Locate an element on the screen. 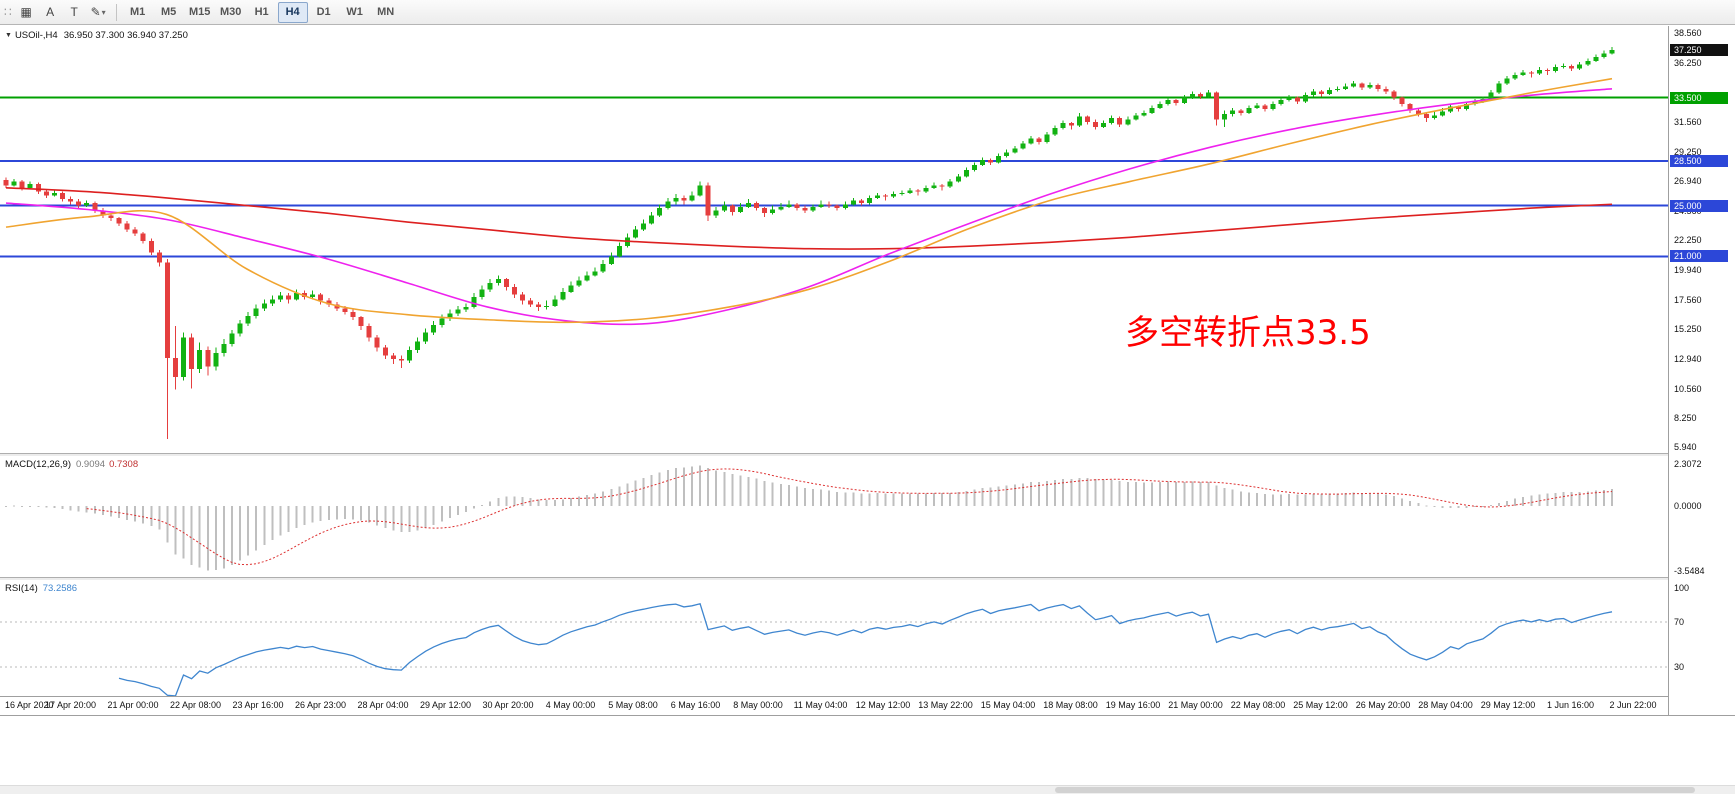 The image size is (1735, 794). rsi-axis-tick: 30 is located at coordinates (1679, 667).